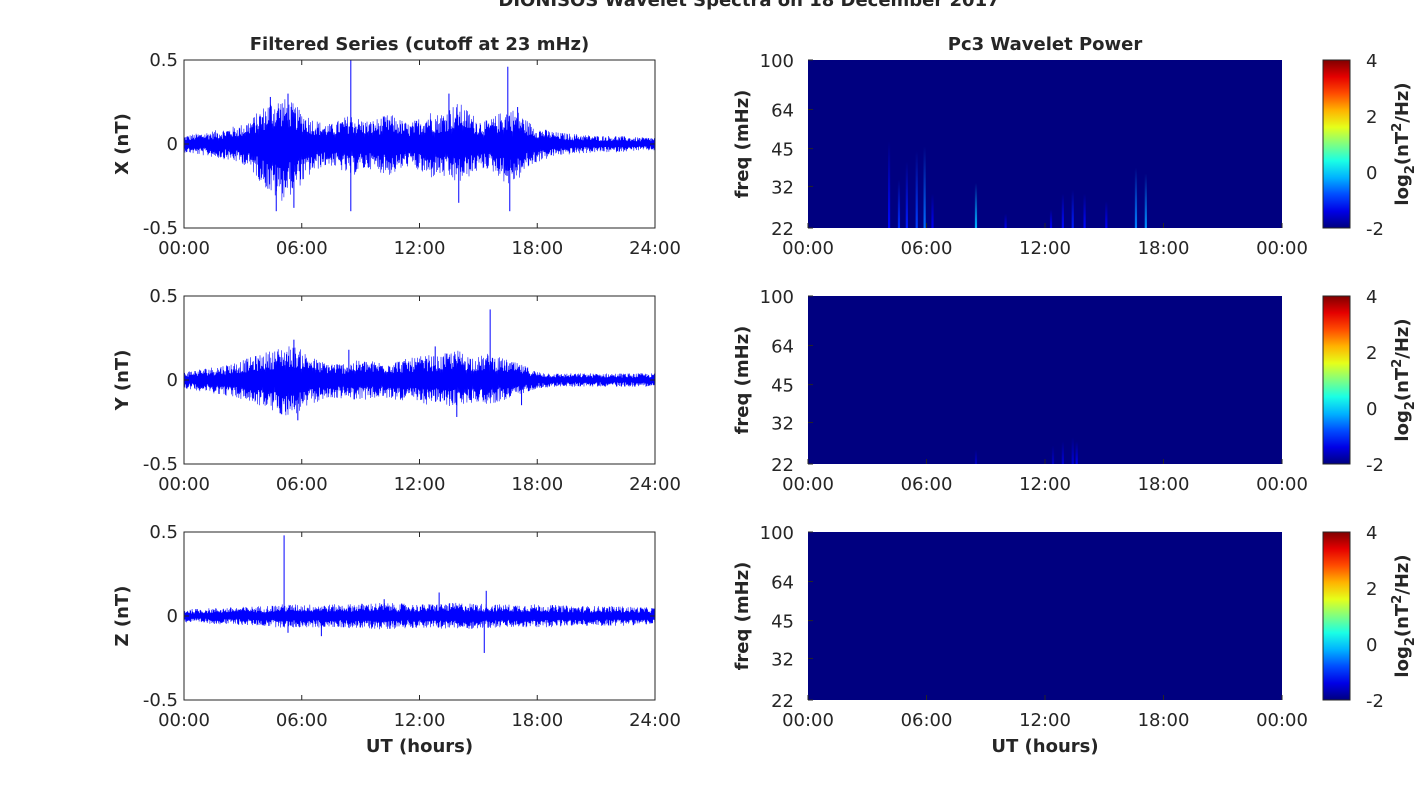 The width and height of the screenshot is (1418, 788). What do you see at coordinates (742, 616) in the screenshot?
I see `wp-z-ylabel: freq (mHz)` at bounding box center [742, 616].